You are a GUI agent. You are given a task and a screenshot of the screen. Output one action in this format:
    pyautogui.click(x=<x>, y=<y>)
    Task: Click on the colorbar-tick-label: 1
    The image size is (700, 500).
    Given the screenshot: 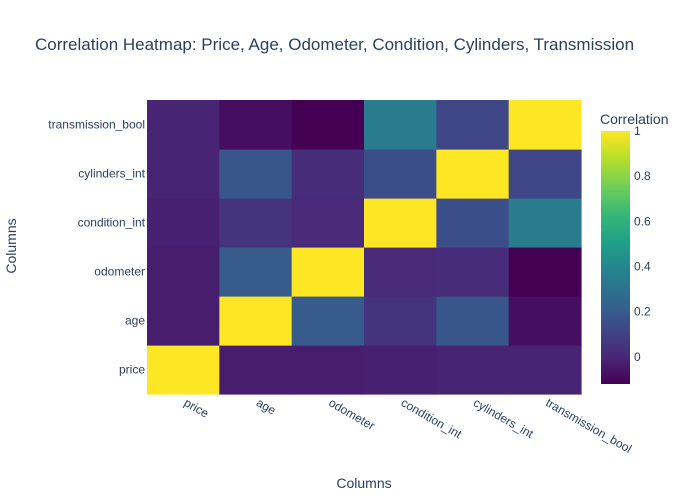 What is the action you would take?
    pyautogui.click(x=637, y=131)
    